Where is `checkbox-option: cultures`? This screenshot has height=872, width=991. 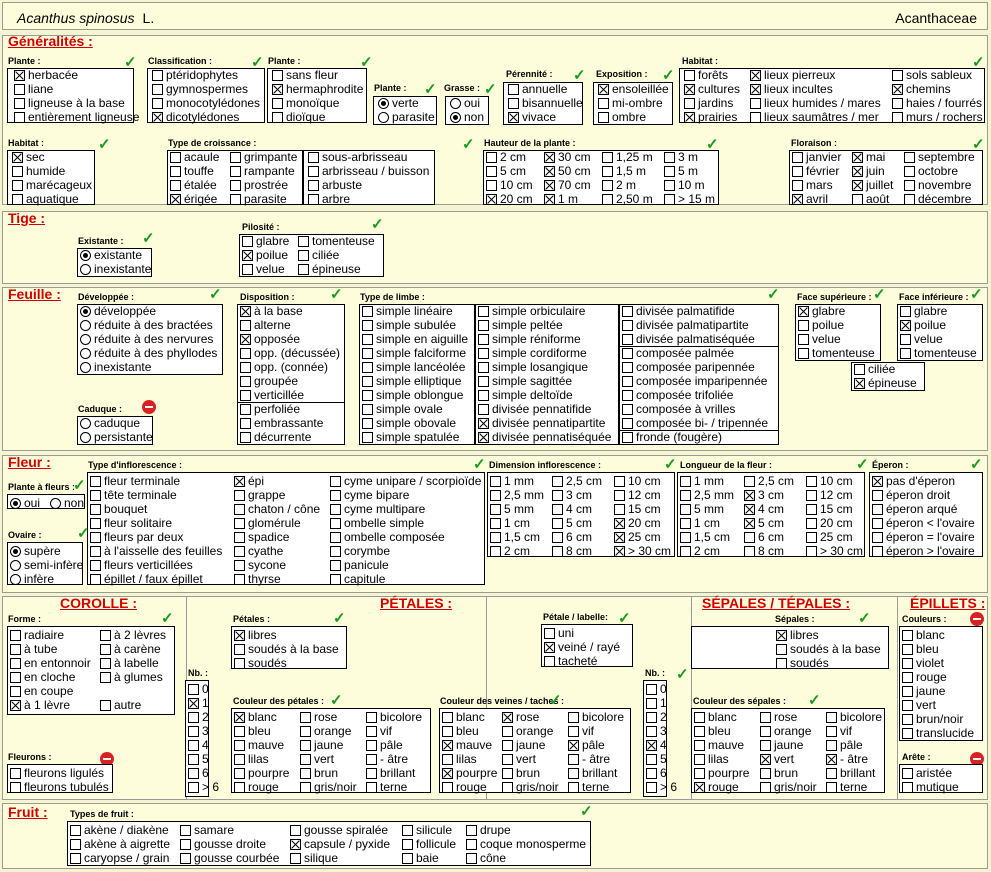
checkbox-option: cultures is located at coordinates (712, 89).